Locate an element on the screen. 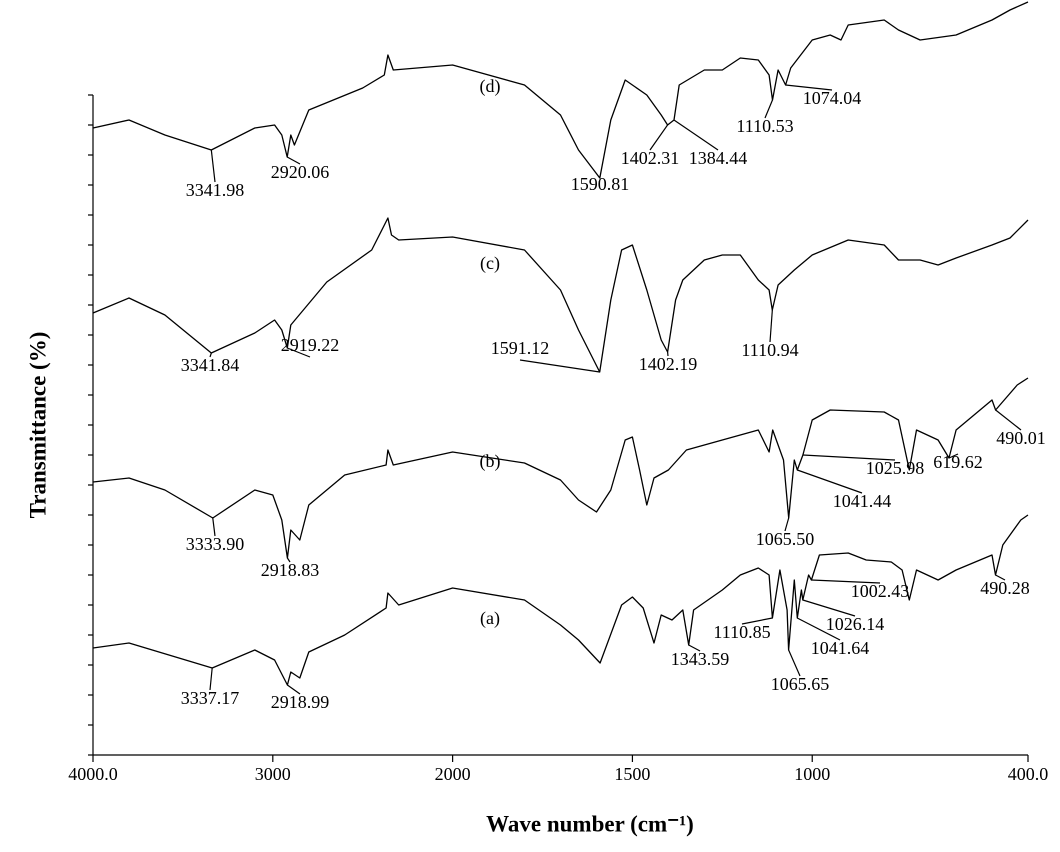 The image size is (1060, 852). peak-label: 3341.98 is located at coordinates (215, 190).